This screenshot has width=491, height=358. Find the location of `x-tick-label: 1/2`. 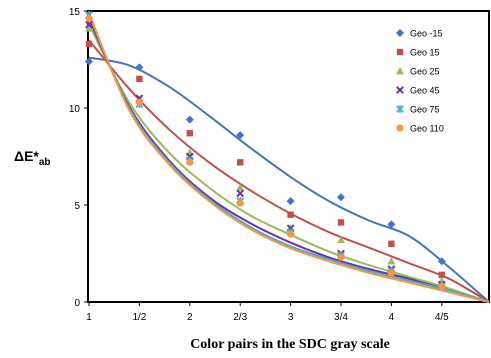

x-tick-label: 1/2 is located at coordinates (139, 317).